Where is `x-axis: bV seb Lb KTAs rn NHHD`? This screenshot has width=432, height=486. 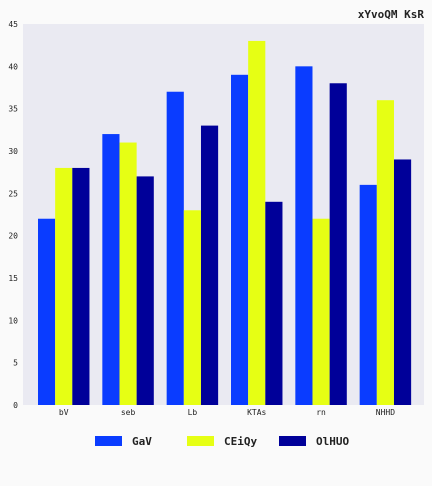
x-axis: bV seb Lb KTAs rn NHHD is located at coordinates (227, 412).